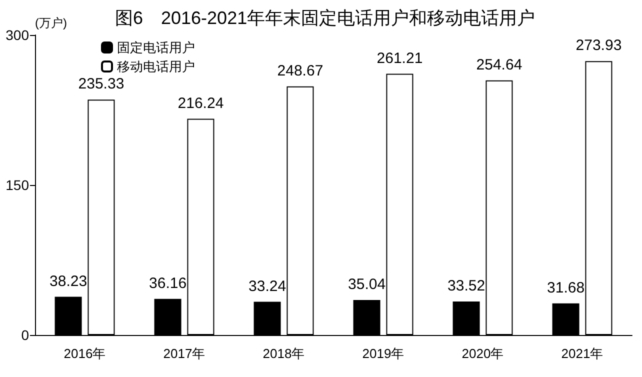 This screenshot has width=642, height=377. What do you see at coordinates (283, 353) in the screenshot?
I see `x-tick-label: 2018年` at bounding box center [283, 353].